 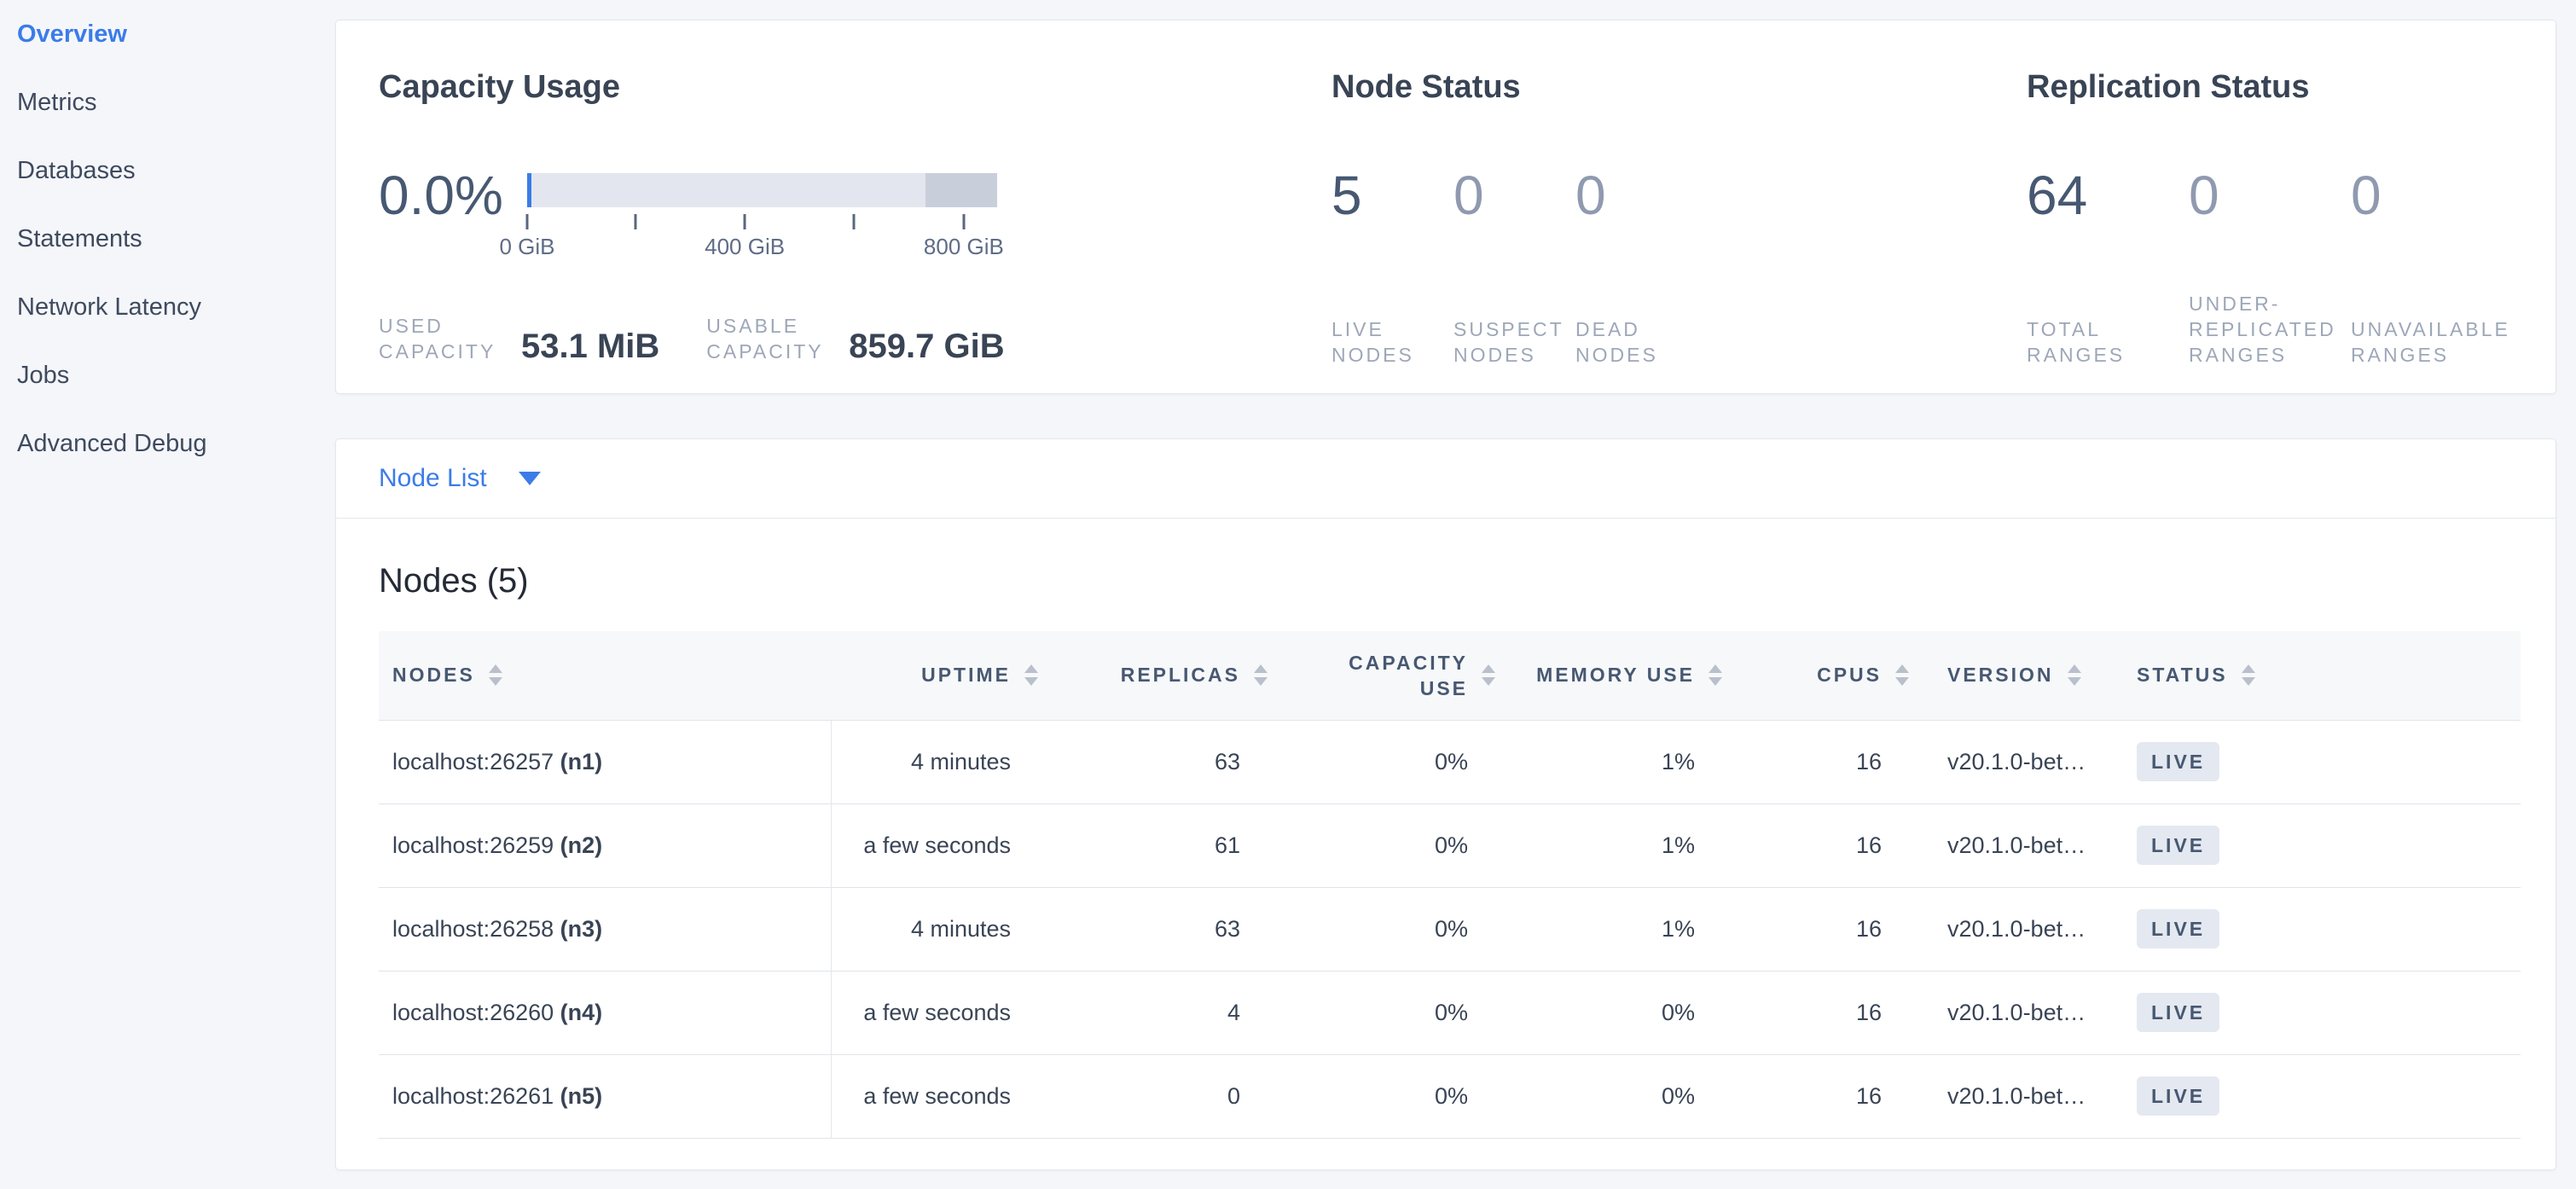 What do you see at coordinates (109, 307) in the screenshot?
I see `sidebar-item-network-latency: Network Latency` at bounding box center [109, 307].